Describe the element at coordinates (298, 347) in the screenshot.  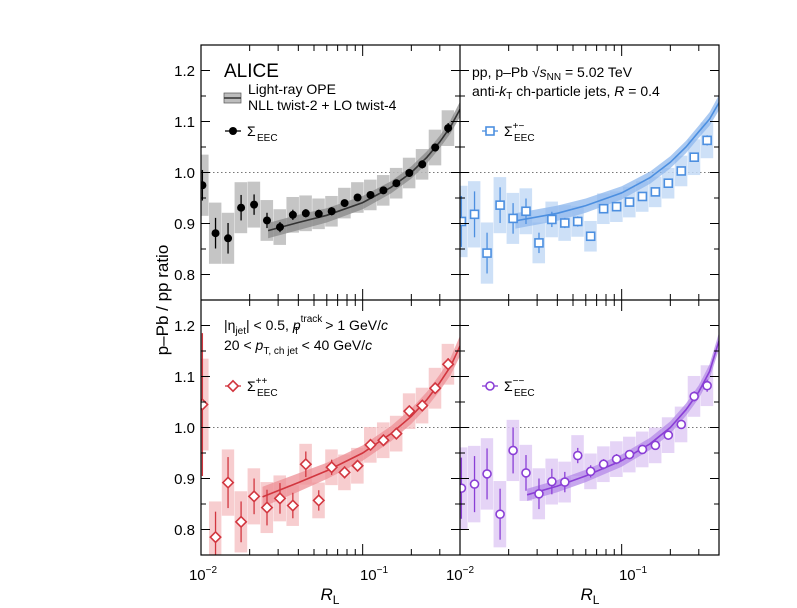
I see `kinematic-cut-line2: 20 < pT, ch jet < 40 GeV/c` at that location.